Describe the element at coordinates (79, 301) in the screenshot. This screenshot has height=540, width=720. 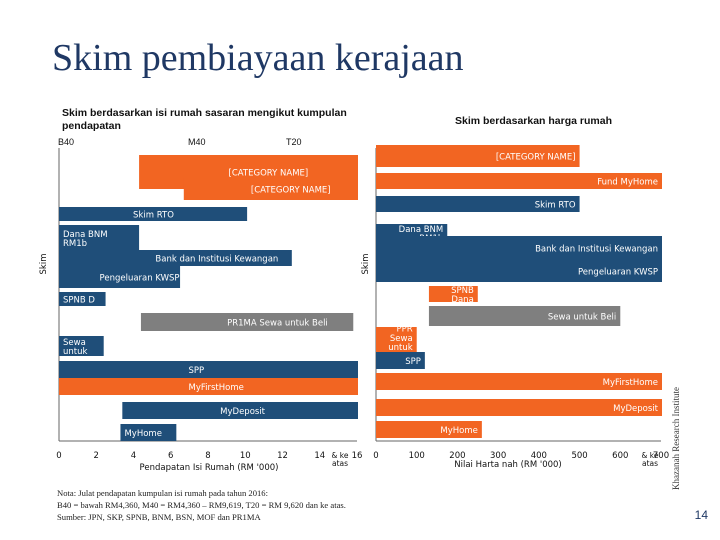
I see `bar-label: SPNB D` at that location.